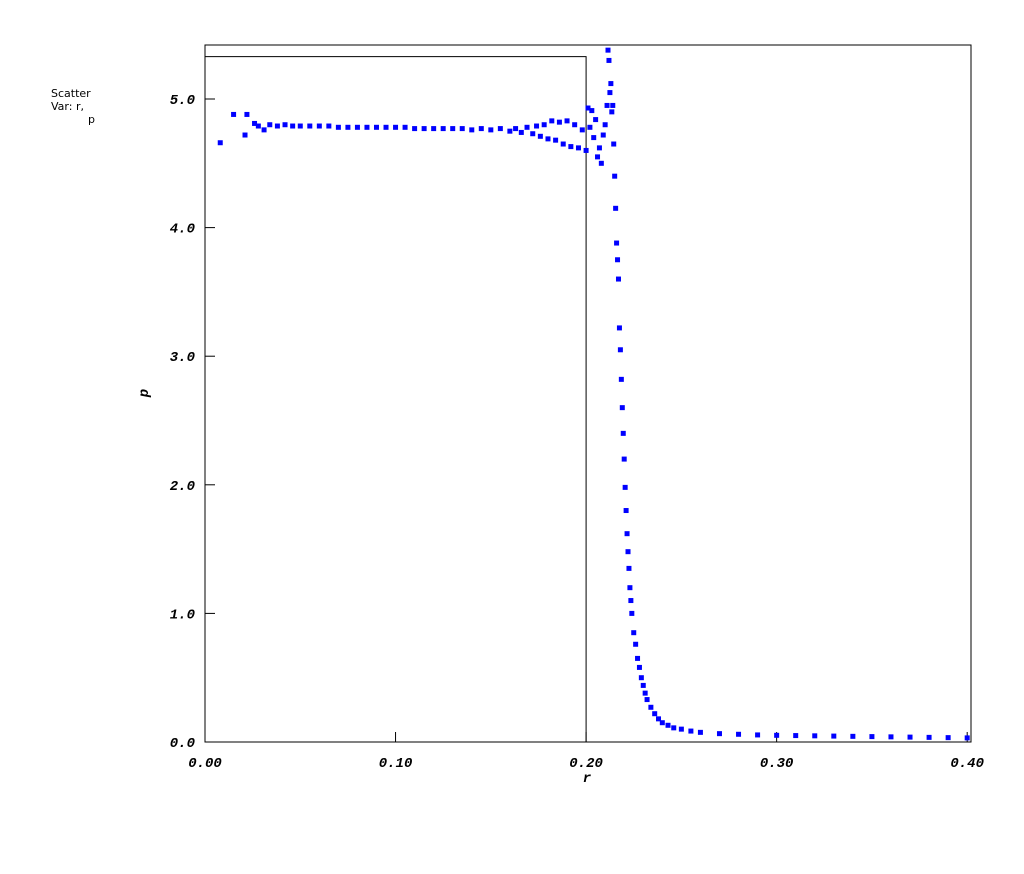 The width and height of the screenshot is (1024, 874). What do you see at coordinates (67, 106) in the screenshot?
I see `legend-line: Var: r,` at bounding box center [67, 106].